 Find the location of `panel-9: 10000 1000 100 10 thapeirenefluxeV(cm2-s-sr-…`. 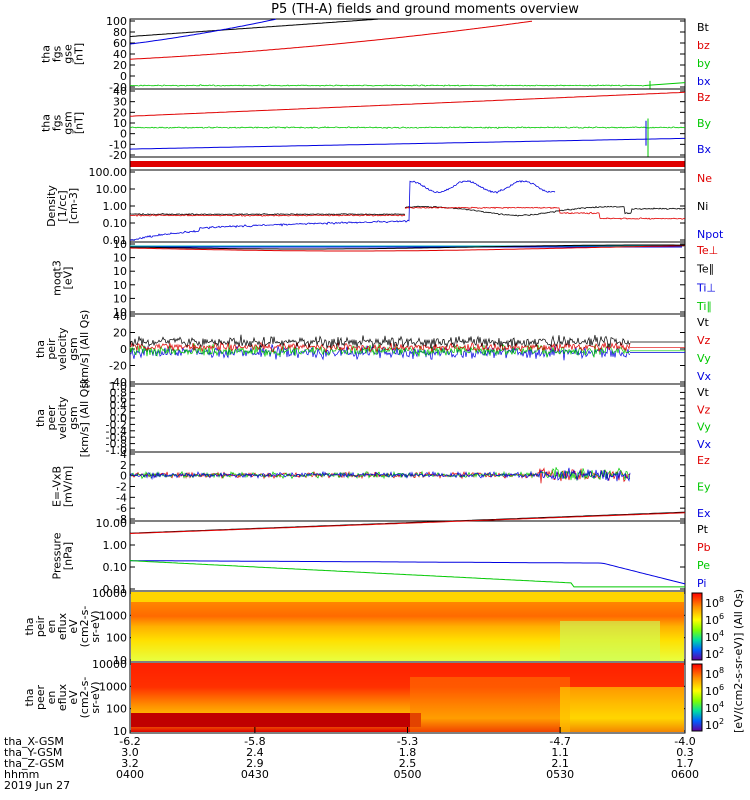

panel-9: 10000 1000 100 10 thapeirenefluxeV(cm2-s-sr-… is located at coordinates (354, 627).